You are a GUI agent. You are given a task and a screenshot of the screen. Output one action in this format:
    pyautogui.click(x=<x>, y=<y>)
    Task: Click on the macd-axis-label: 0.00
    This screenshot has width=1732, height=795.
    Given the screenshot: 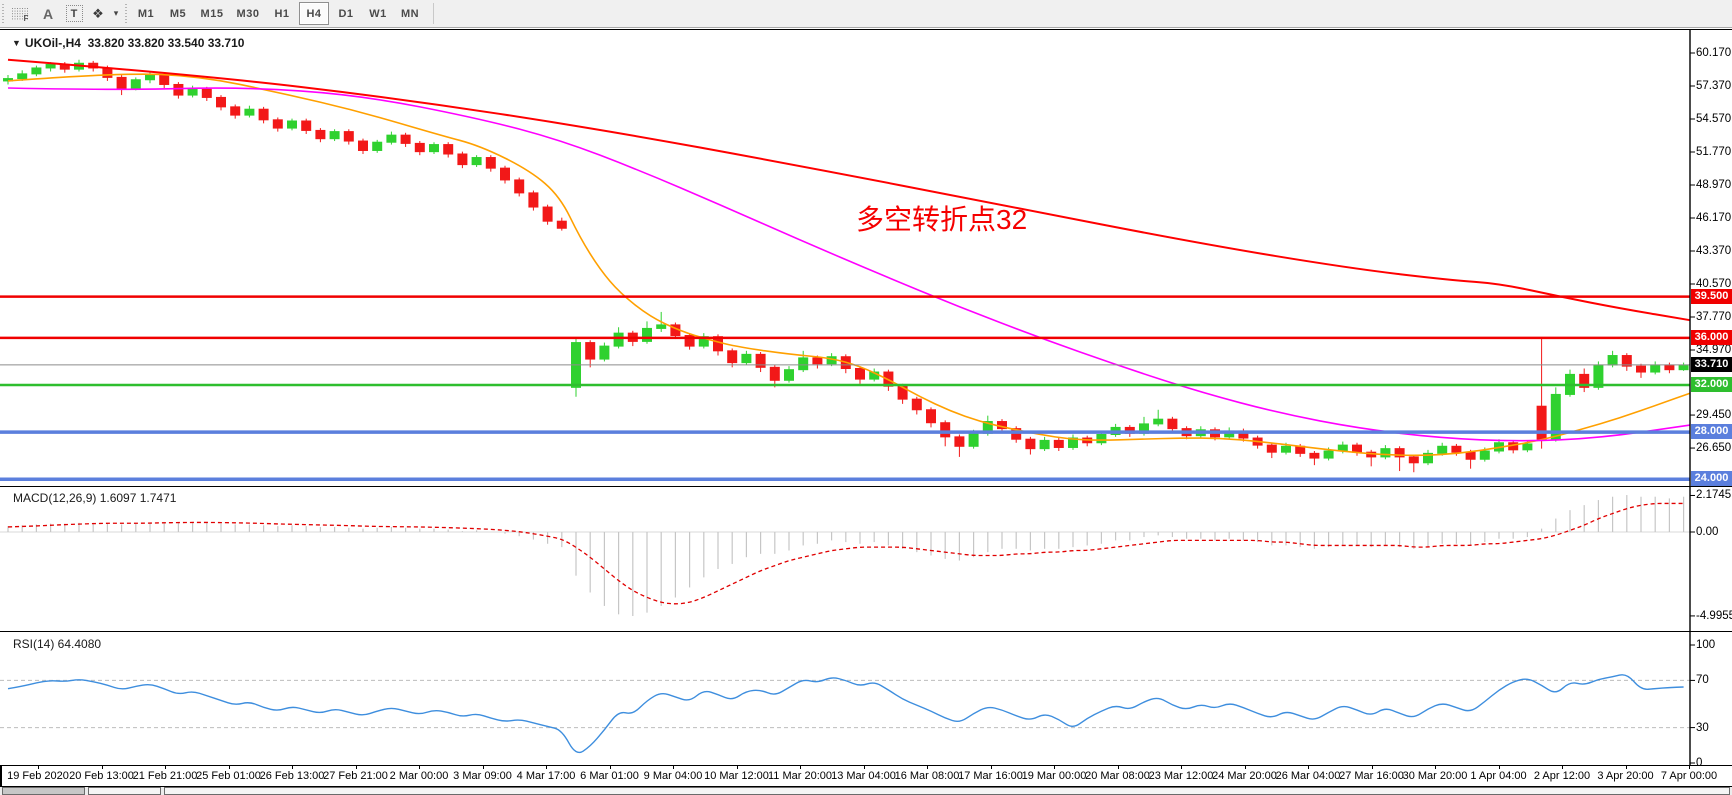 What is the action you would take?
    pyautogui.click(x=1707, y=532)
    